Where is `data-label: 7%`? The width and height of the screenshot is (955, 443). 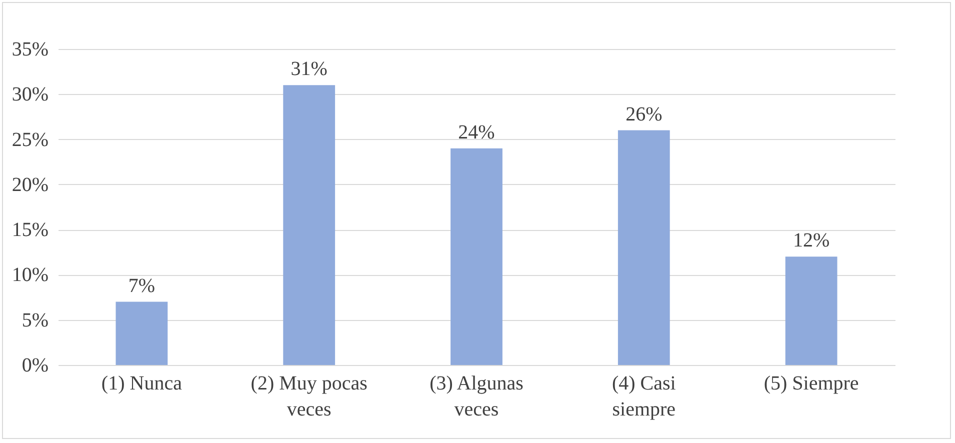
data-label: 7% is located at coordinates (142, 285).